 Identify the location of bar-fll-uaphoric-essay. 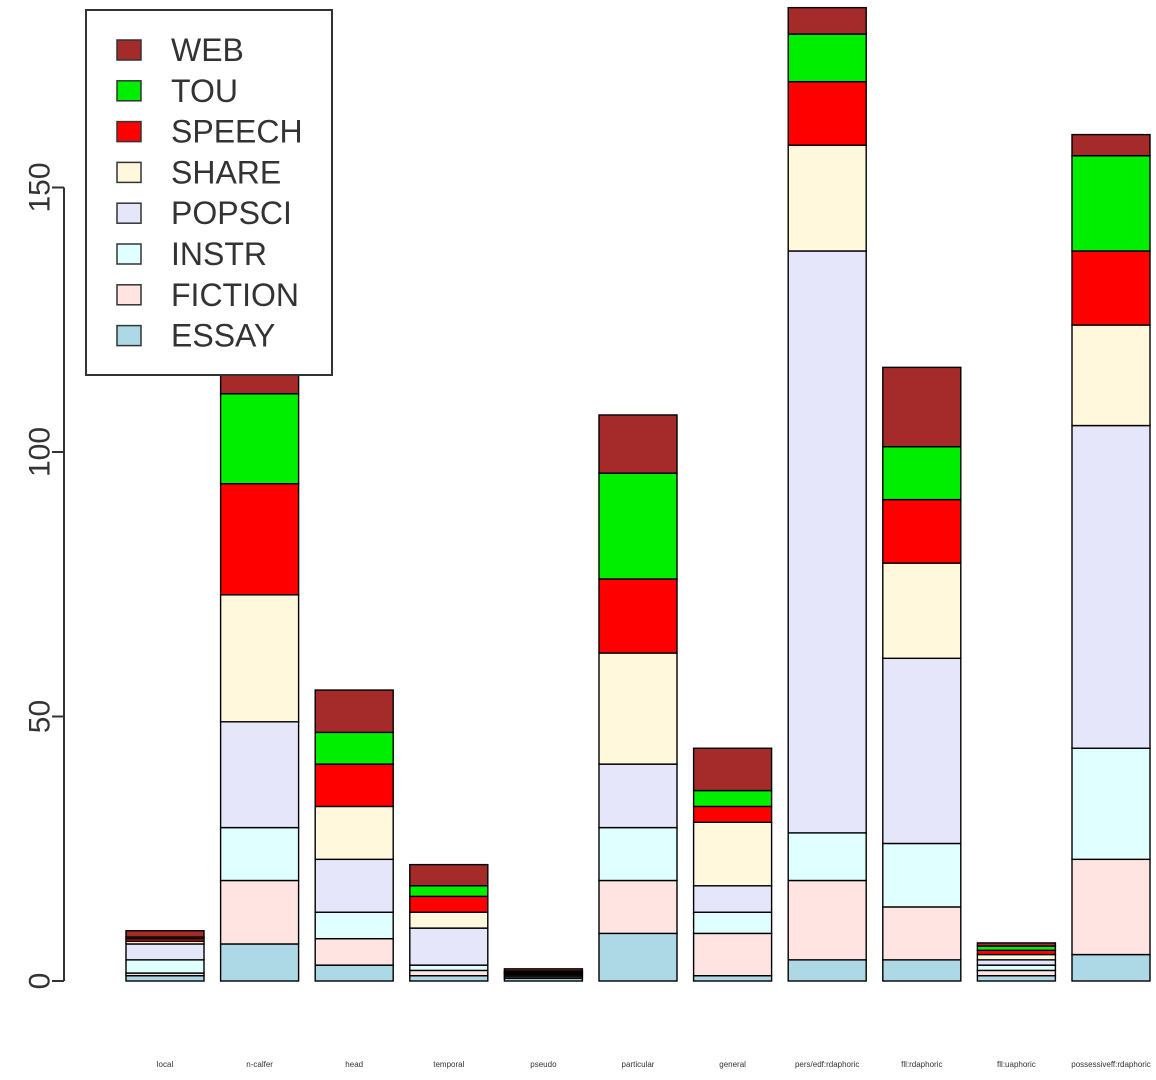
(1016, 978).